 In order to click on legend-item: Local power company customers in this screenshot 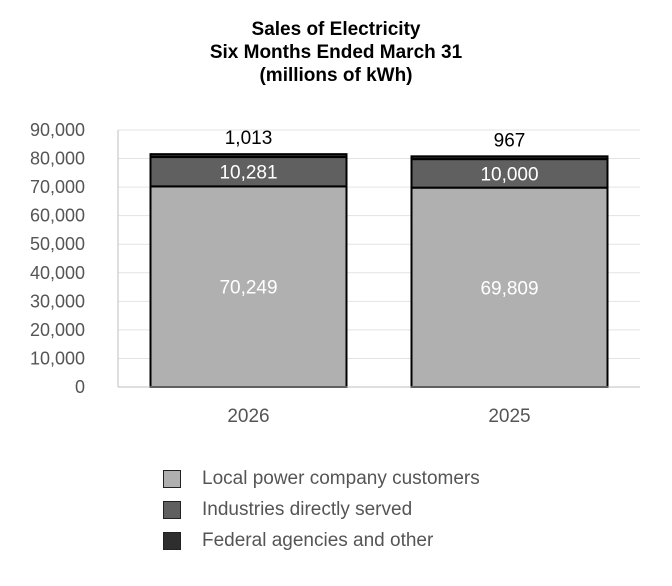, I will do `click(321, 478)`.